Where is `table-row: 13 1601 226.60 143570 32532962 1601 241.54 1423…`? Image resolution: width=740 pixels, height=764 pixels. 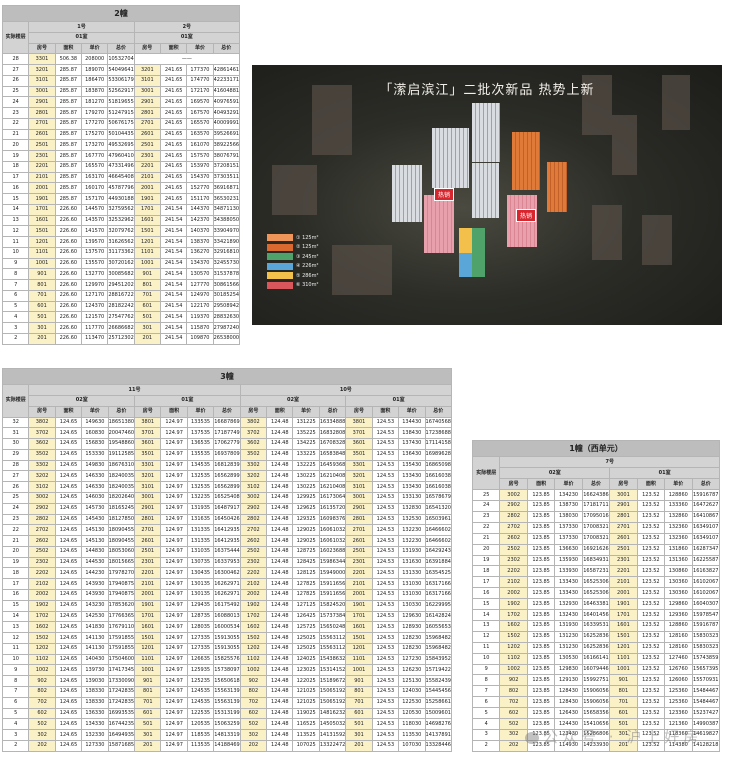 table-row: 13 1601 226.60 143570 32532962 1601 241.54 1423… is located at coordinates (121, 220).